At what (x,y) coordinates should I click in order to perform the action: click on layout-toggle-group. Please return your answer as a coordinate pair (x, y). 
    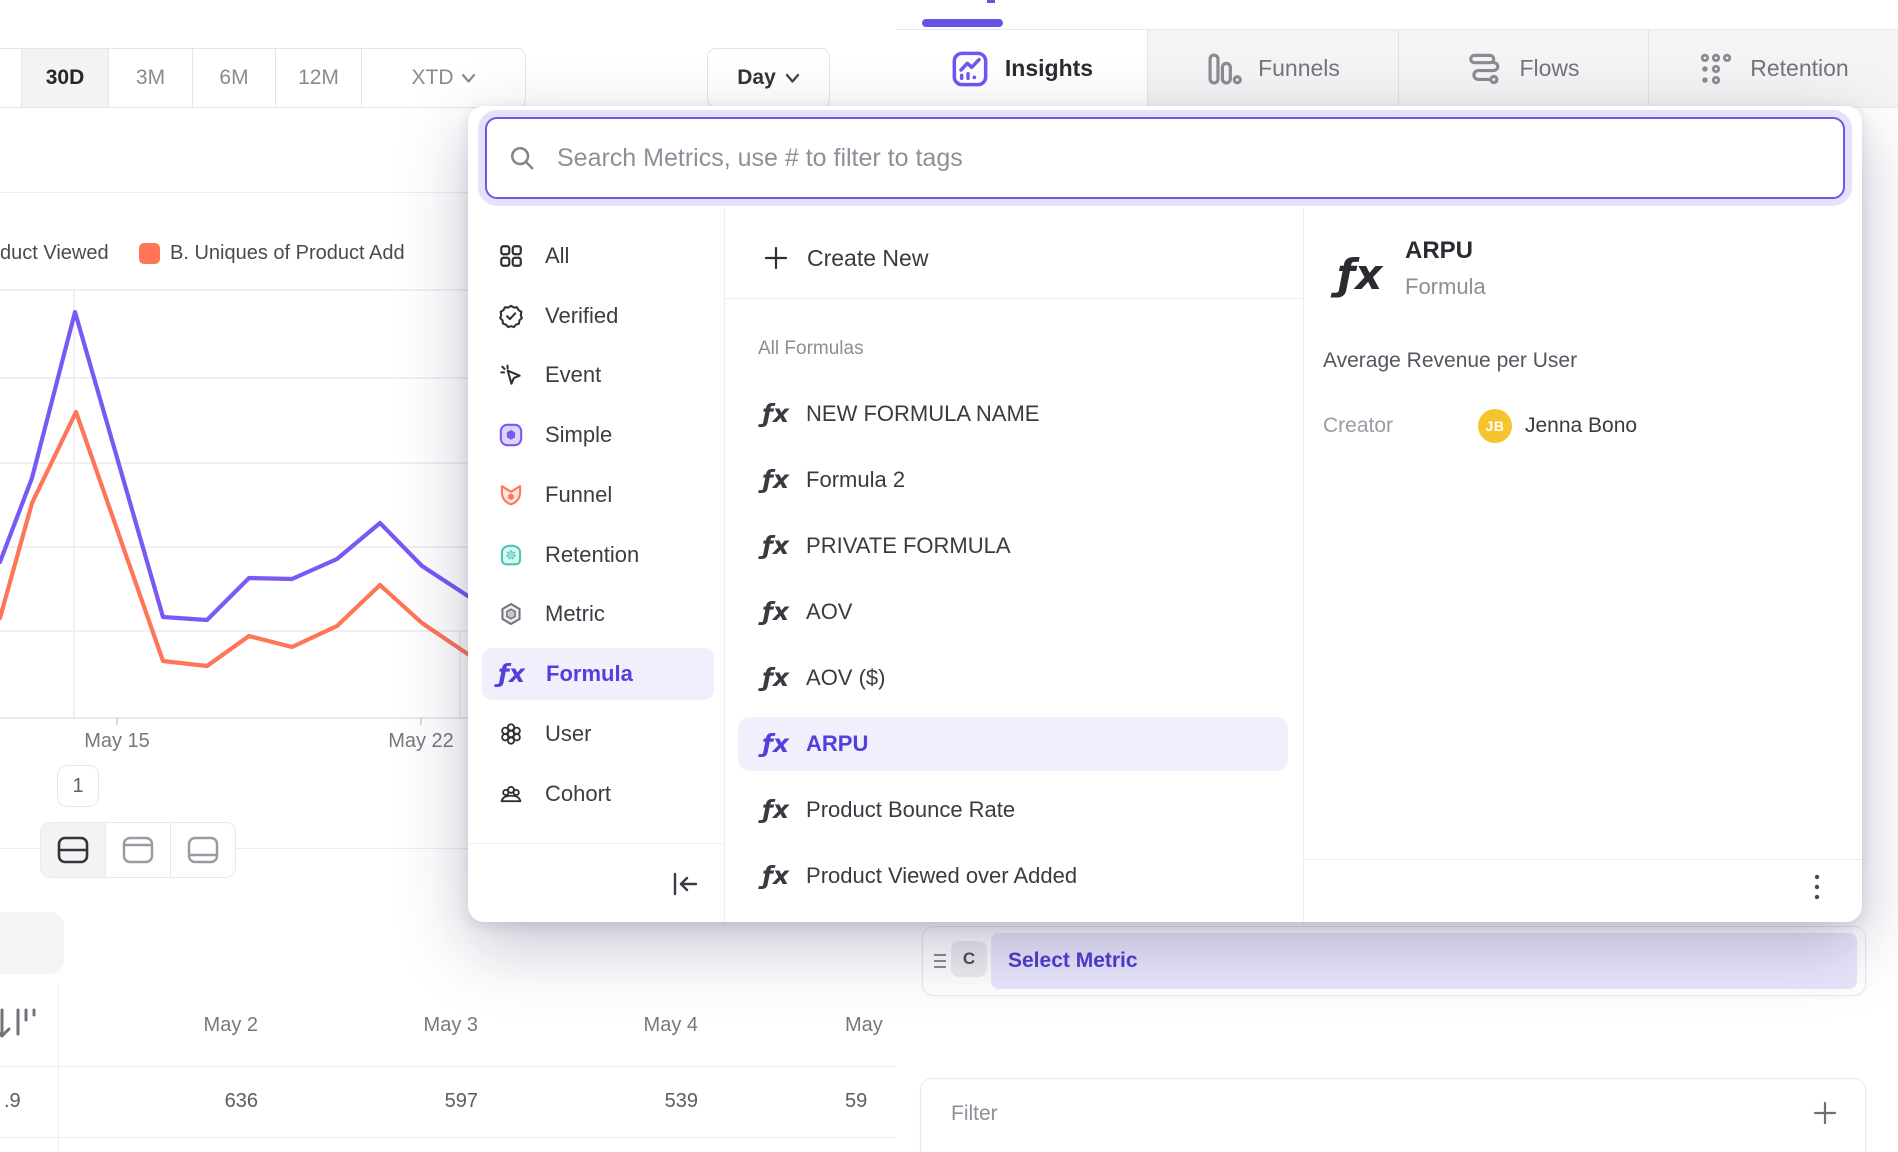
    Looking at the image, I should click on (138, 850).